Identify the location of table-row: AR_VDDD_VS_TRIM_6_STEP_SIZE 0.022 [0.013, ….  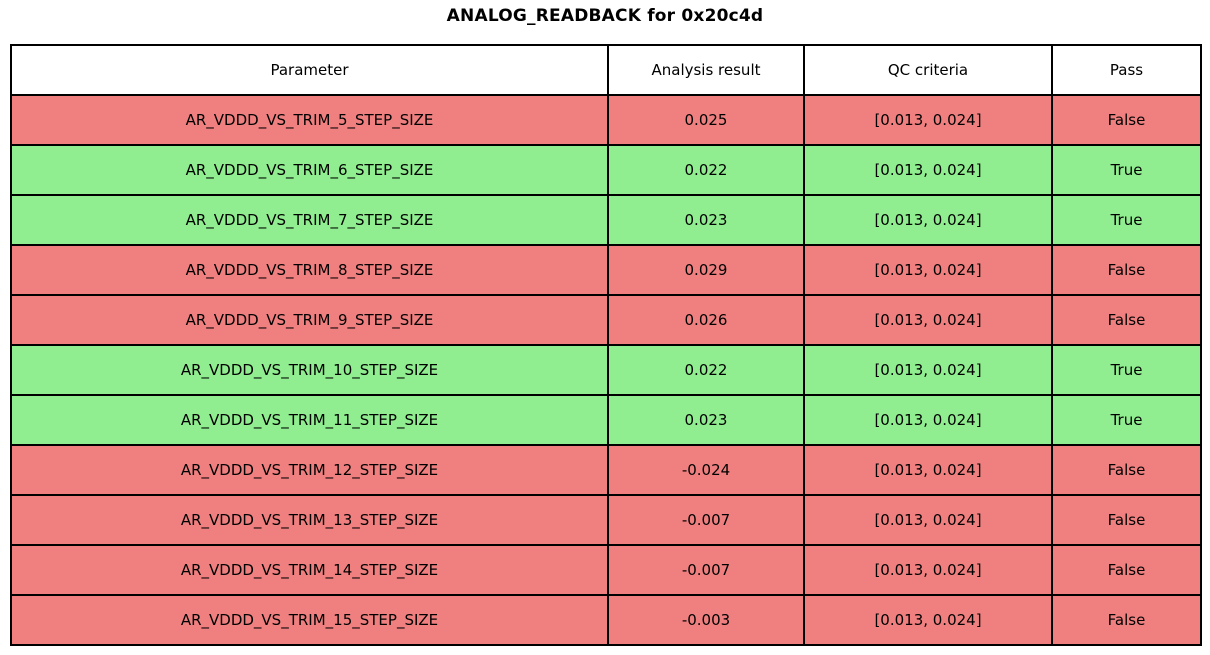
(606, 170).